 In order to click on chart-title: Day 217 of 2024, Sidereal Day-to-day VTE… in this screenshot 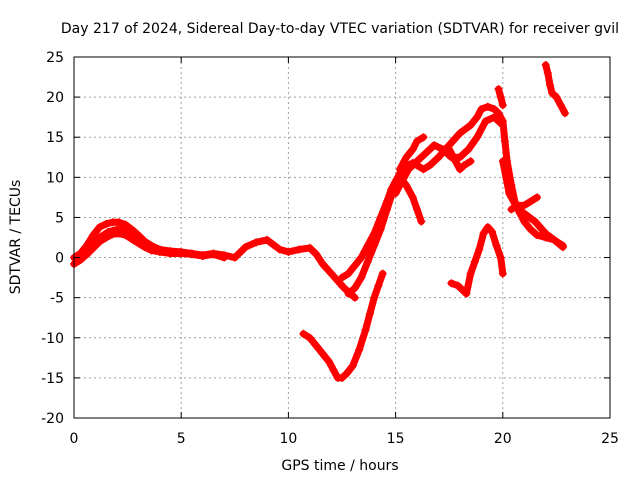, I will do `click(340, 29)`.